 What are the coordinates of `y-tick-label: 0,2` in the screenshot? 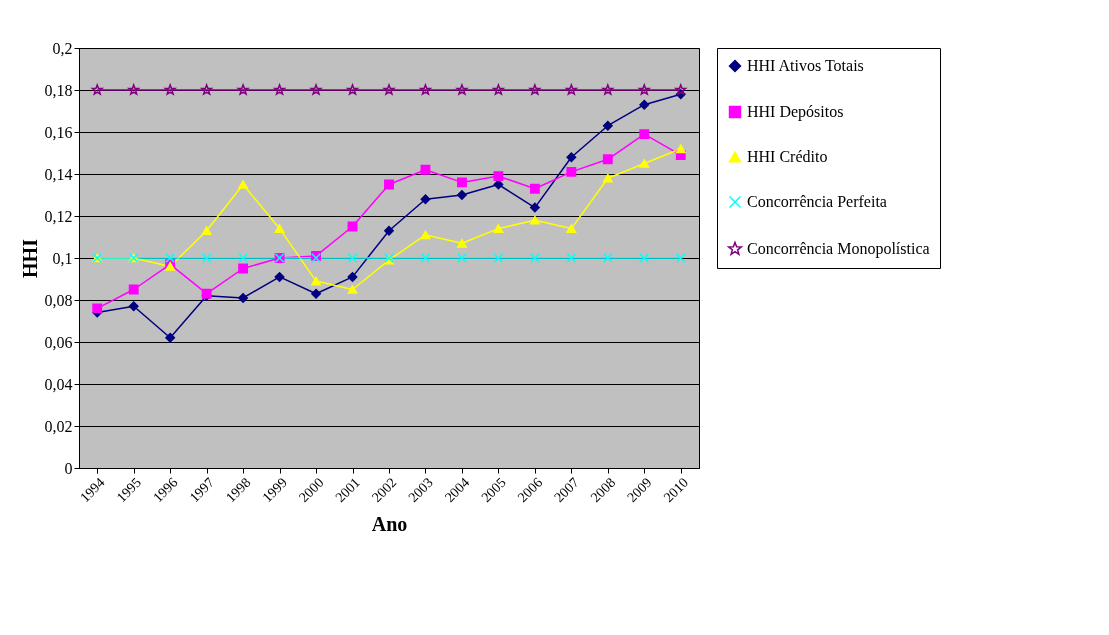 It's located at (62, 48).